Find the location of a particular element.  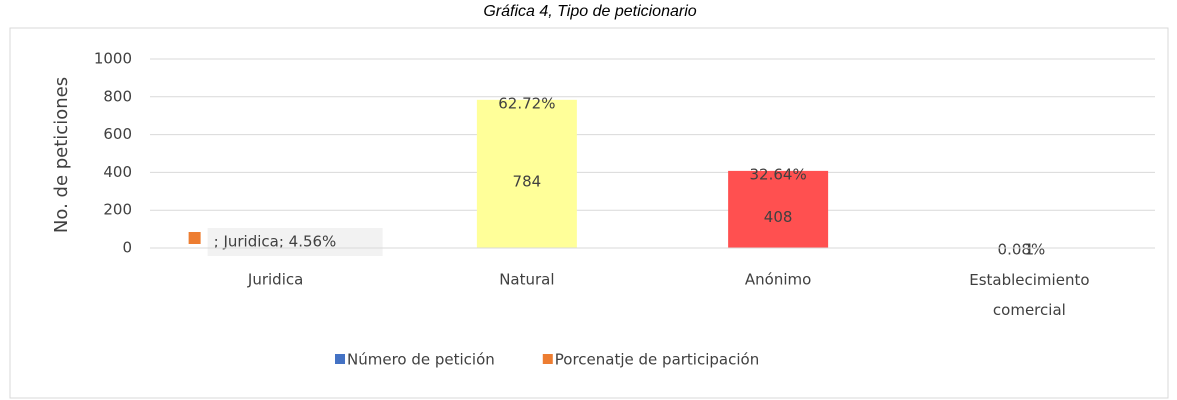

x-tick-label: Establecimiento comercial is located at coordinates (1029, 295).